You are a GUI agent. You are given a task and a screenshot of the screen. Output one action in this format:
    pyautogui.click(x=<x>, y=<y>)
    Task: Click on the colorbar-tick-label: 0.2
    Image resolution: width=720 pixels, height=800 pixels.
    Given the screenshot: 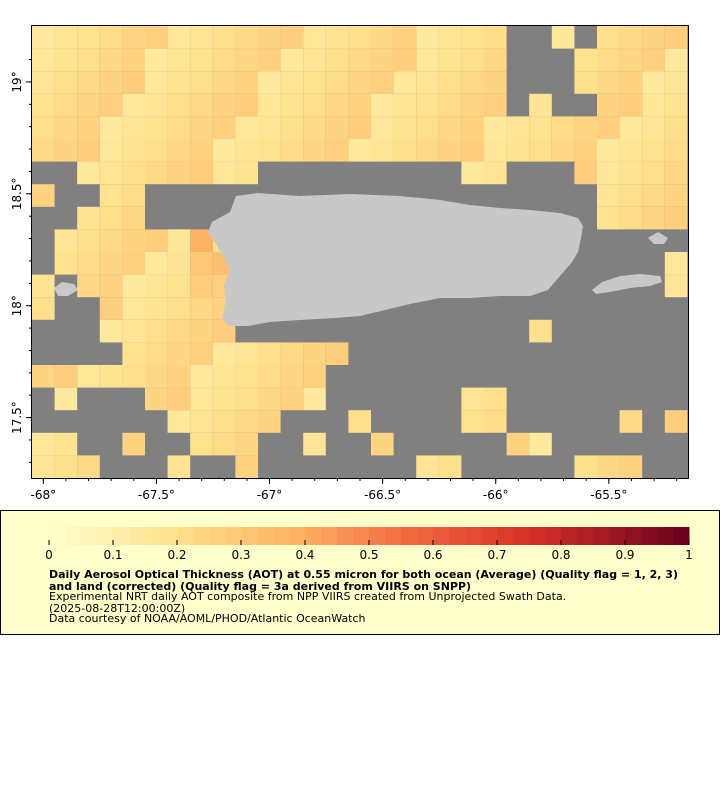 What is the action you would take?
    pyautogui.click(x=176, y=555)
    